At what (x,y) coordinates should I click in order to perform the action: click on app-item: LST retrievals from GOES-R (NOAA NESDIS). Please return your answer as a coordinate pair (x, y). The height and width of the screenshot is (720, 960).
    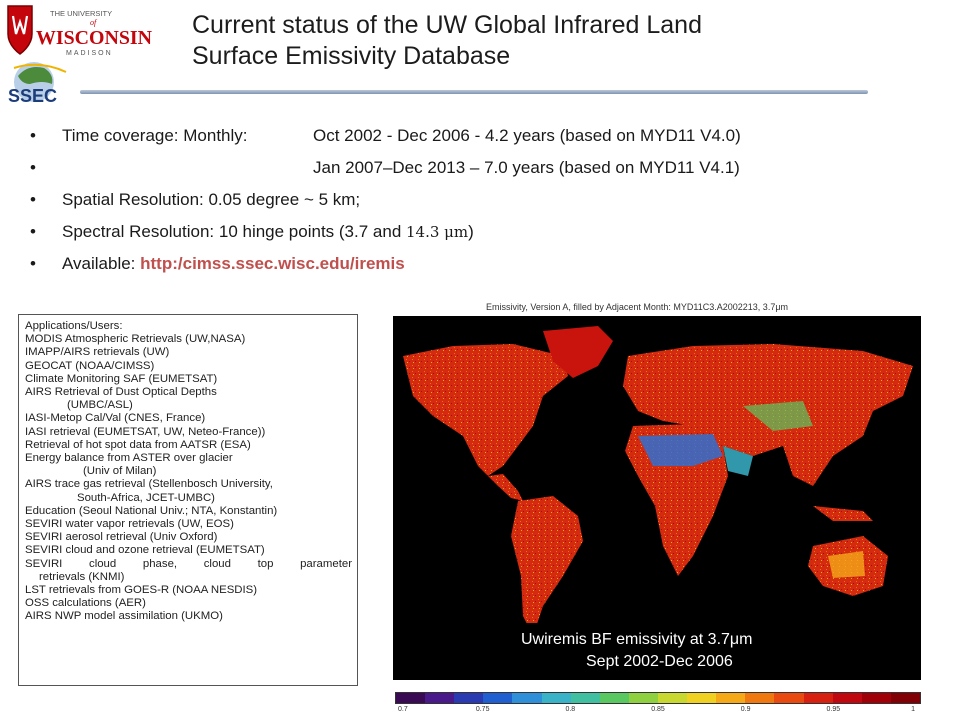
    Looking at the image, I should click on (141, 590).